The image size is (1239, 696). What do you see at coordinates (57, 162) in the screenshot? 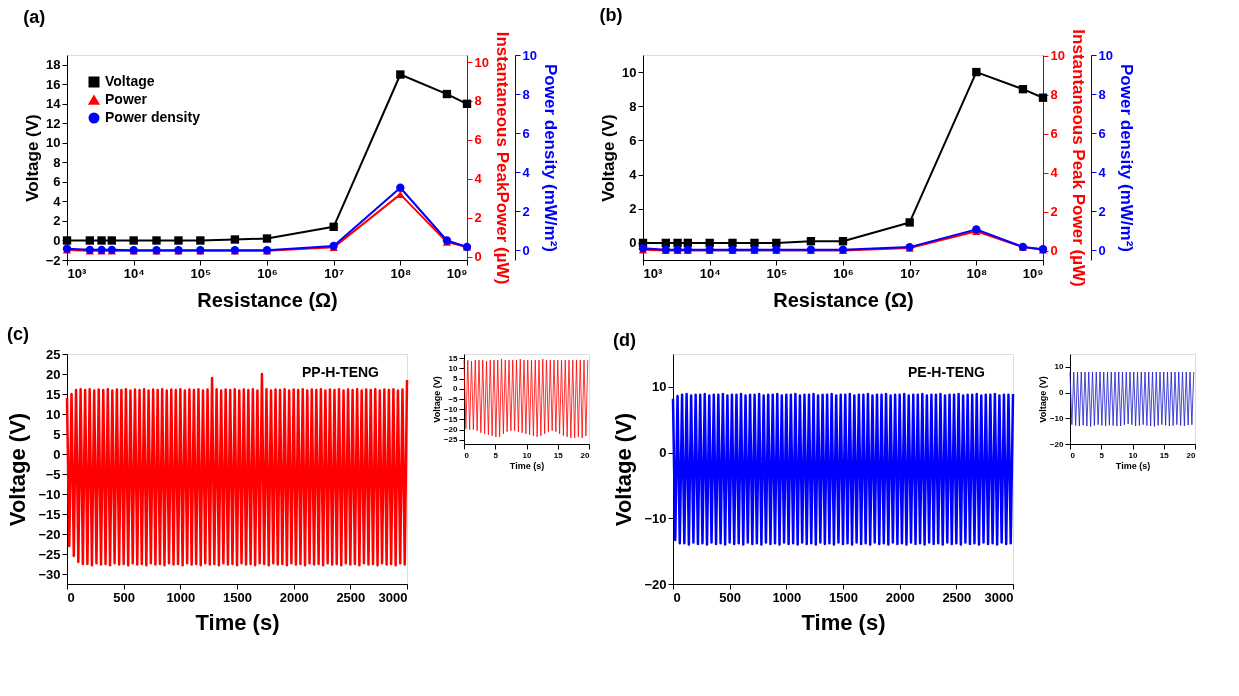
I see `y-tick-label: 8` at bounding box center [57, 162].